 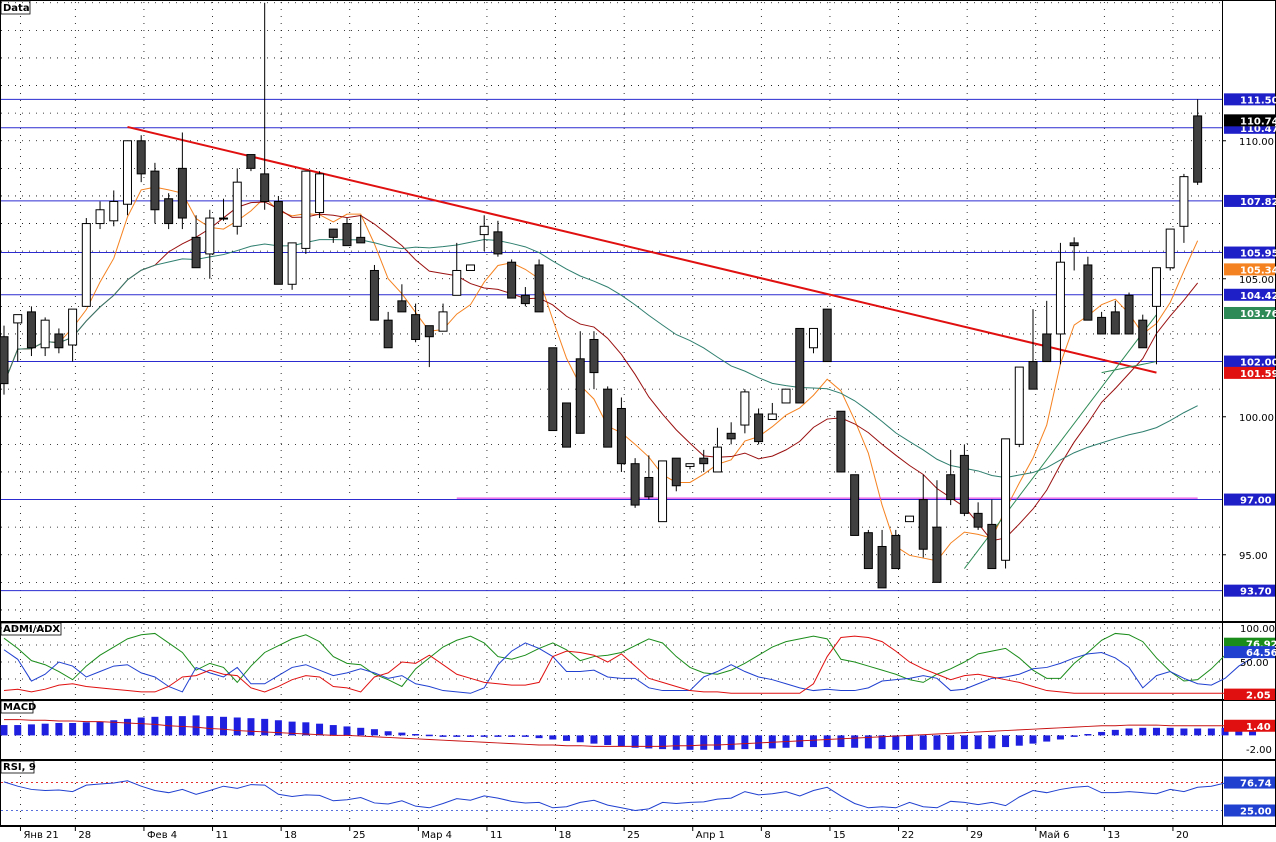 I want to click on adx-badge-box, so click(x=1249, y=652).